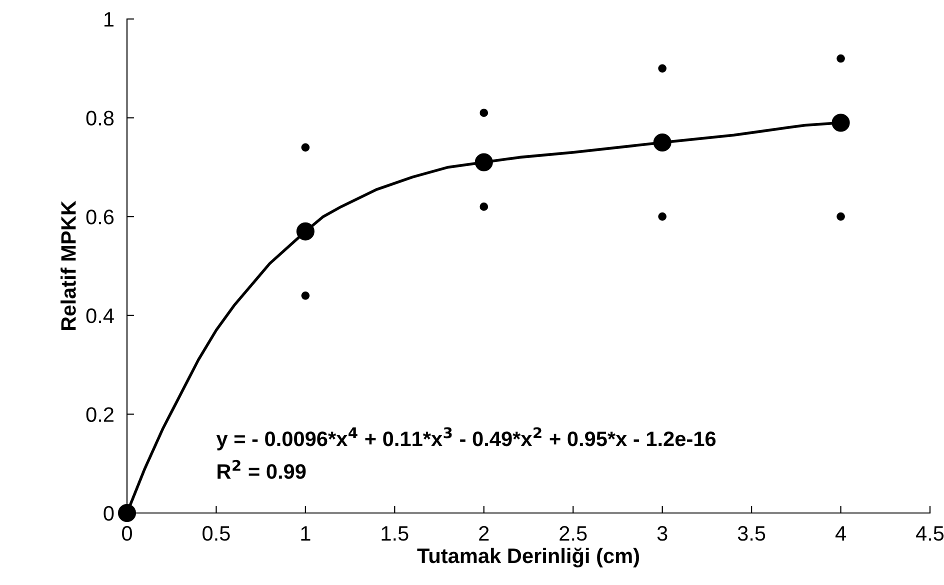 The width and height of the screenshot is (944, 585). I want to click on x-tick-label: 0, so click(127, 533).